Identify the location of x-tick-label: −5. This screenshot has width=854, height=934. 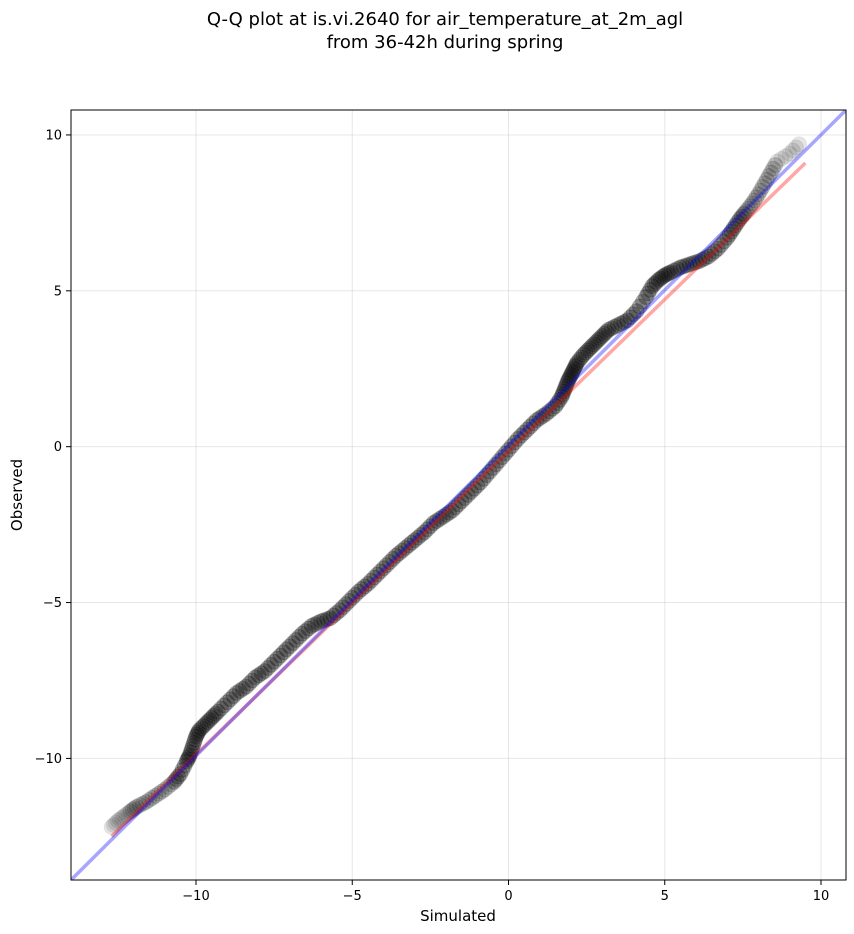
(352, 896).